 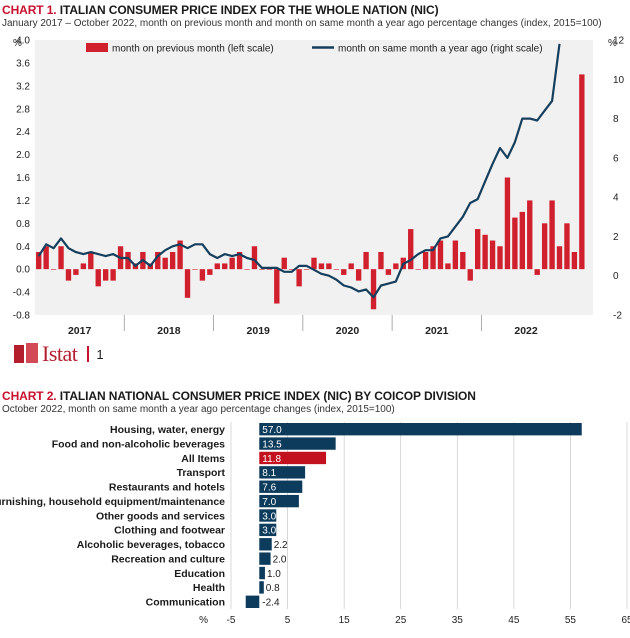 What do you see at coordinates (616, 158) in the screenshot?
I see `chart1-right-tick: 6` at bounding box center [616, 158].